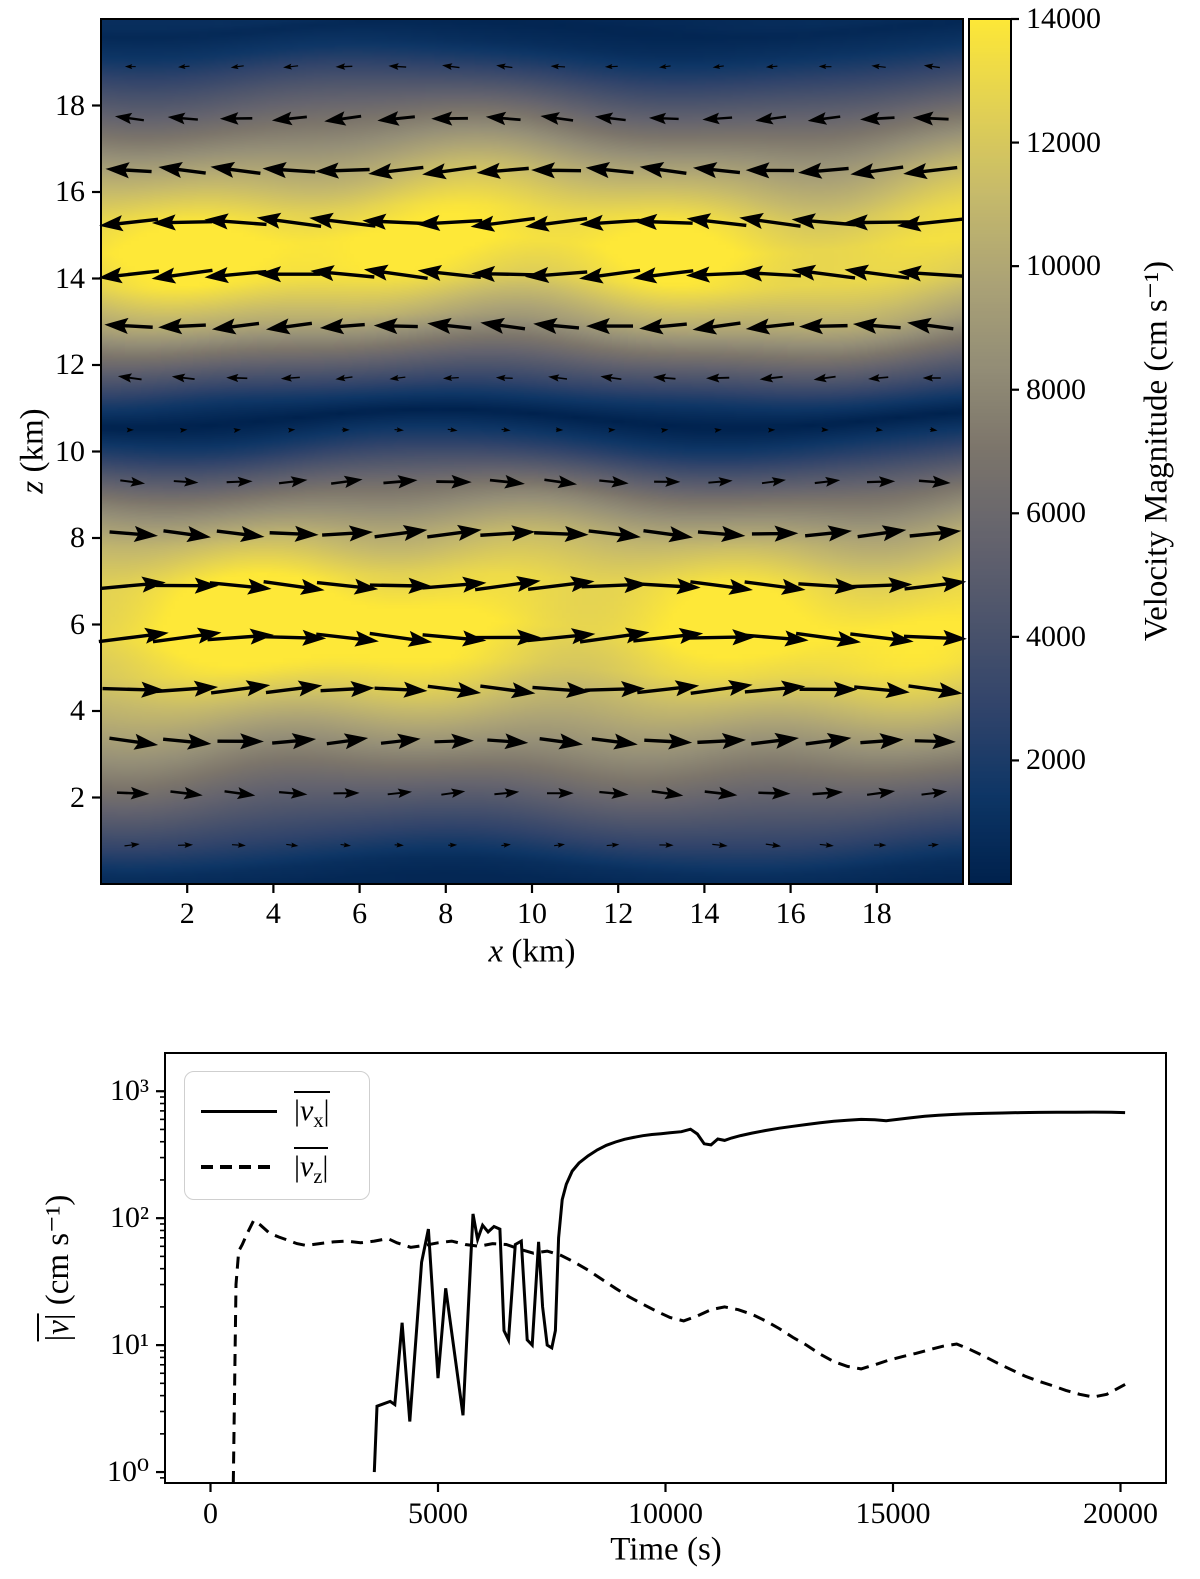 Image resolution: width=1200 pixels, height=1579 pixels. Describe the element at coordinates (58, 1317) in the screenshot. I see `abs-bar-right: |` at that location.